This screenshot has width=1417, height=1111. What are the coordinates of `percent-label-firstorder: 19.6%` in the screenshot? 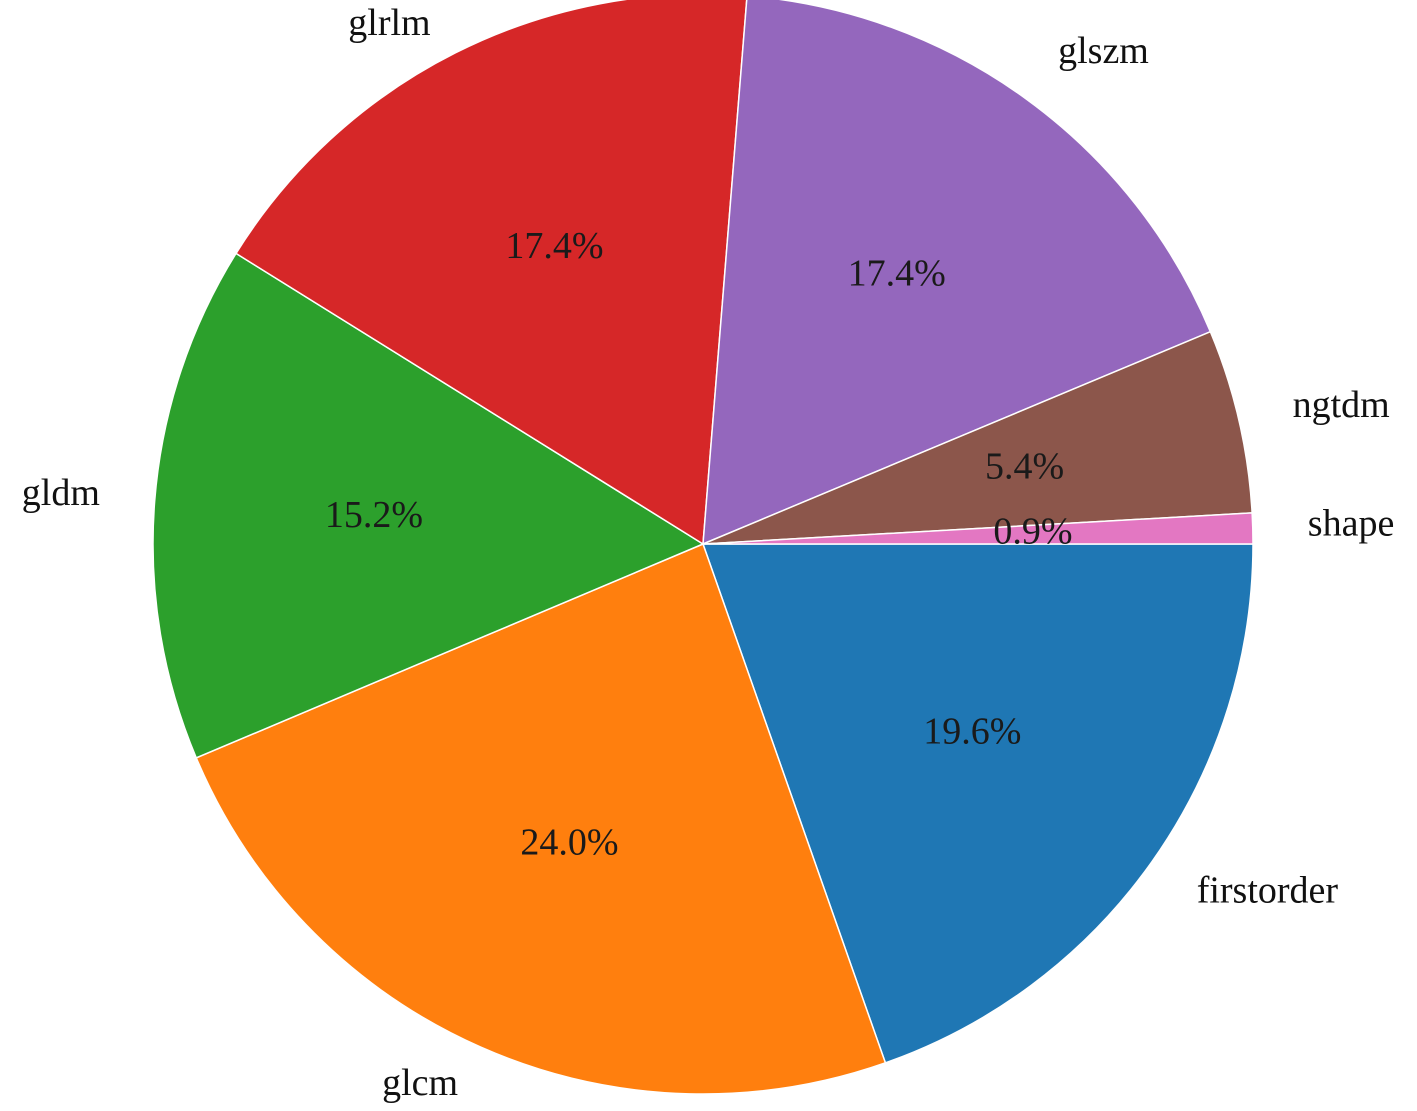 It's located at (972, 732).